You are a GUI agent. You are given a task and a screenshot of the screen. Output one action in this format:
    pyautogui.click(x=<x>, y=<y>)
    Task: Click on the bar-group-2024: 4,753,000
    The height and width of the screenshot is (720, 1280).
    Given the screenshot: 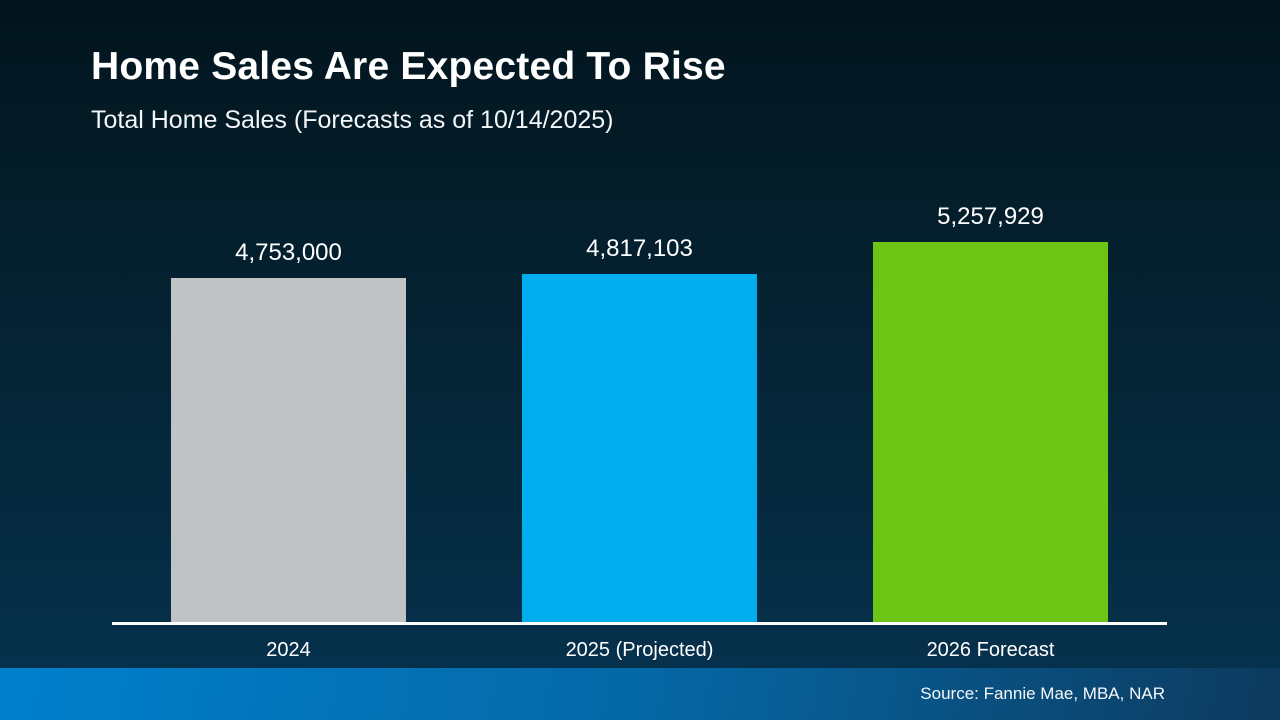 What is the action you would take?
    pyautogui.click(x=288, y=430)
    